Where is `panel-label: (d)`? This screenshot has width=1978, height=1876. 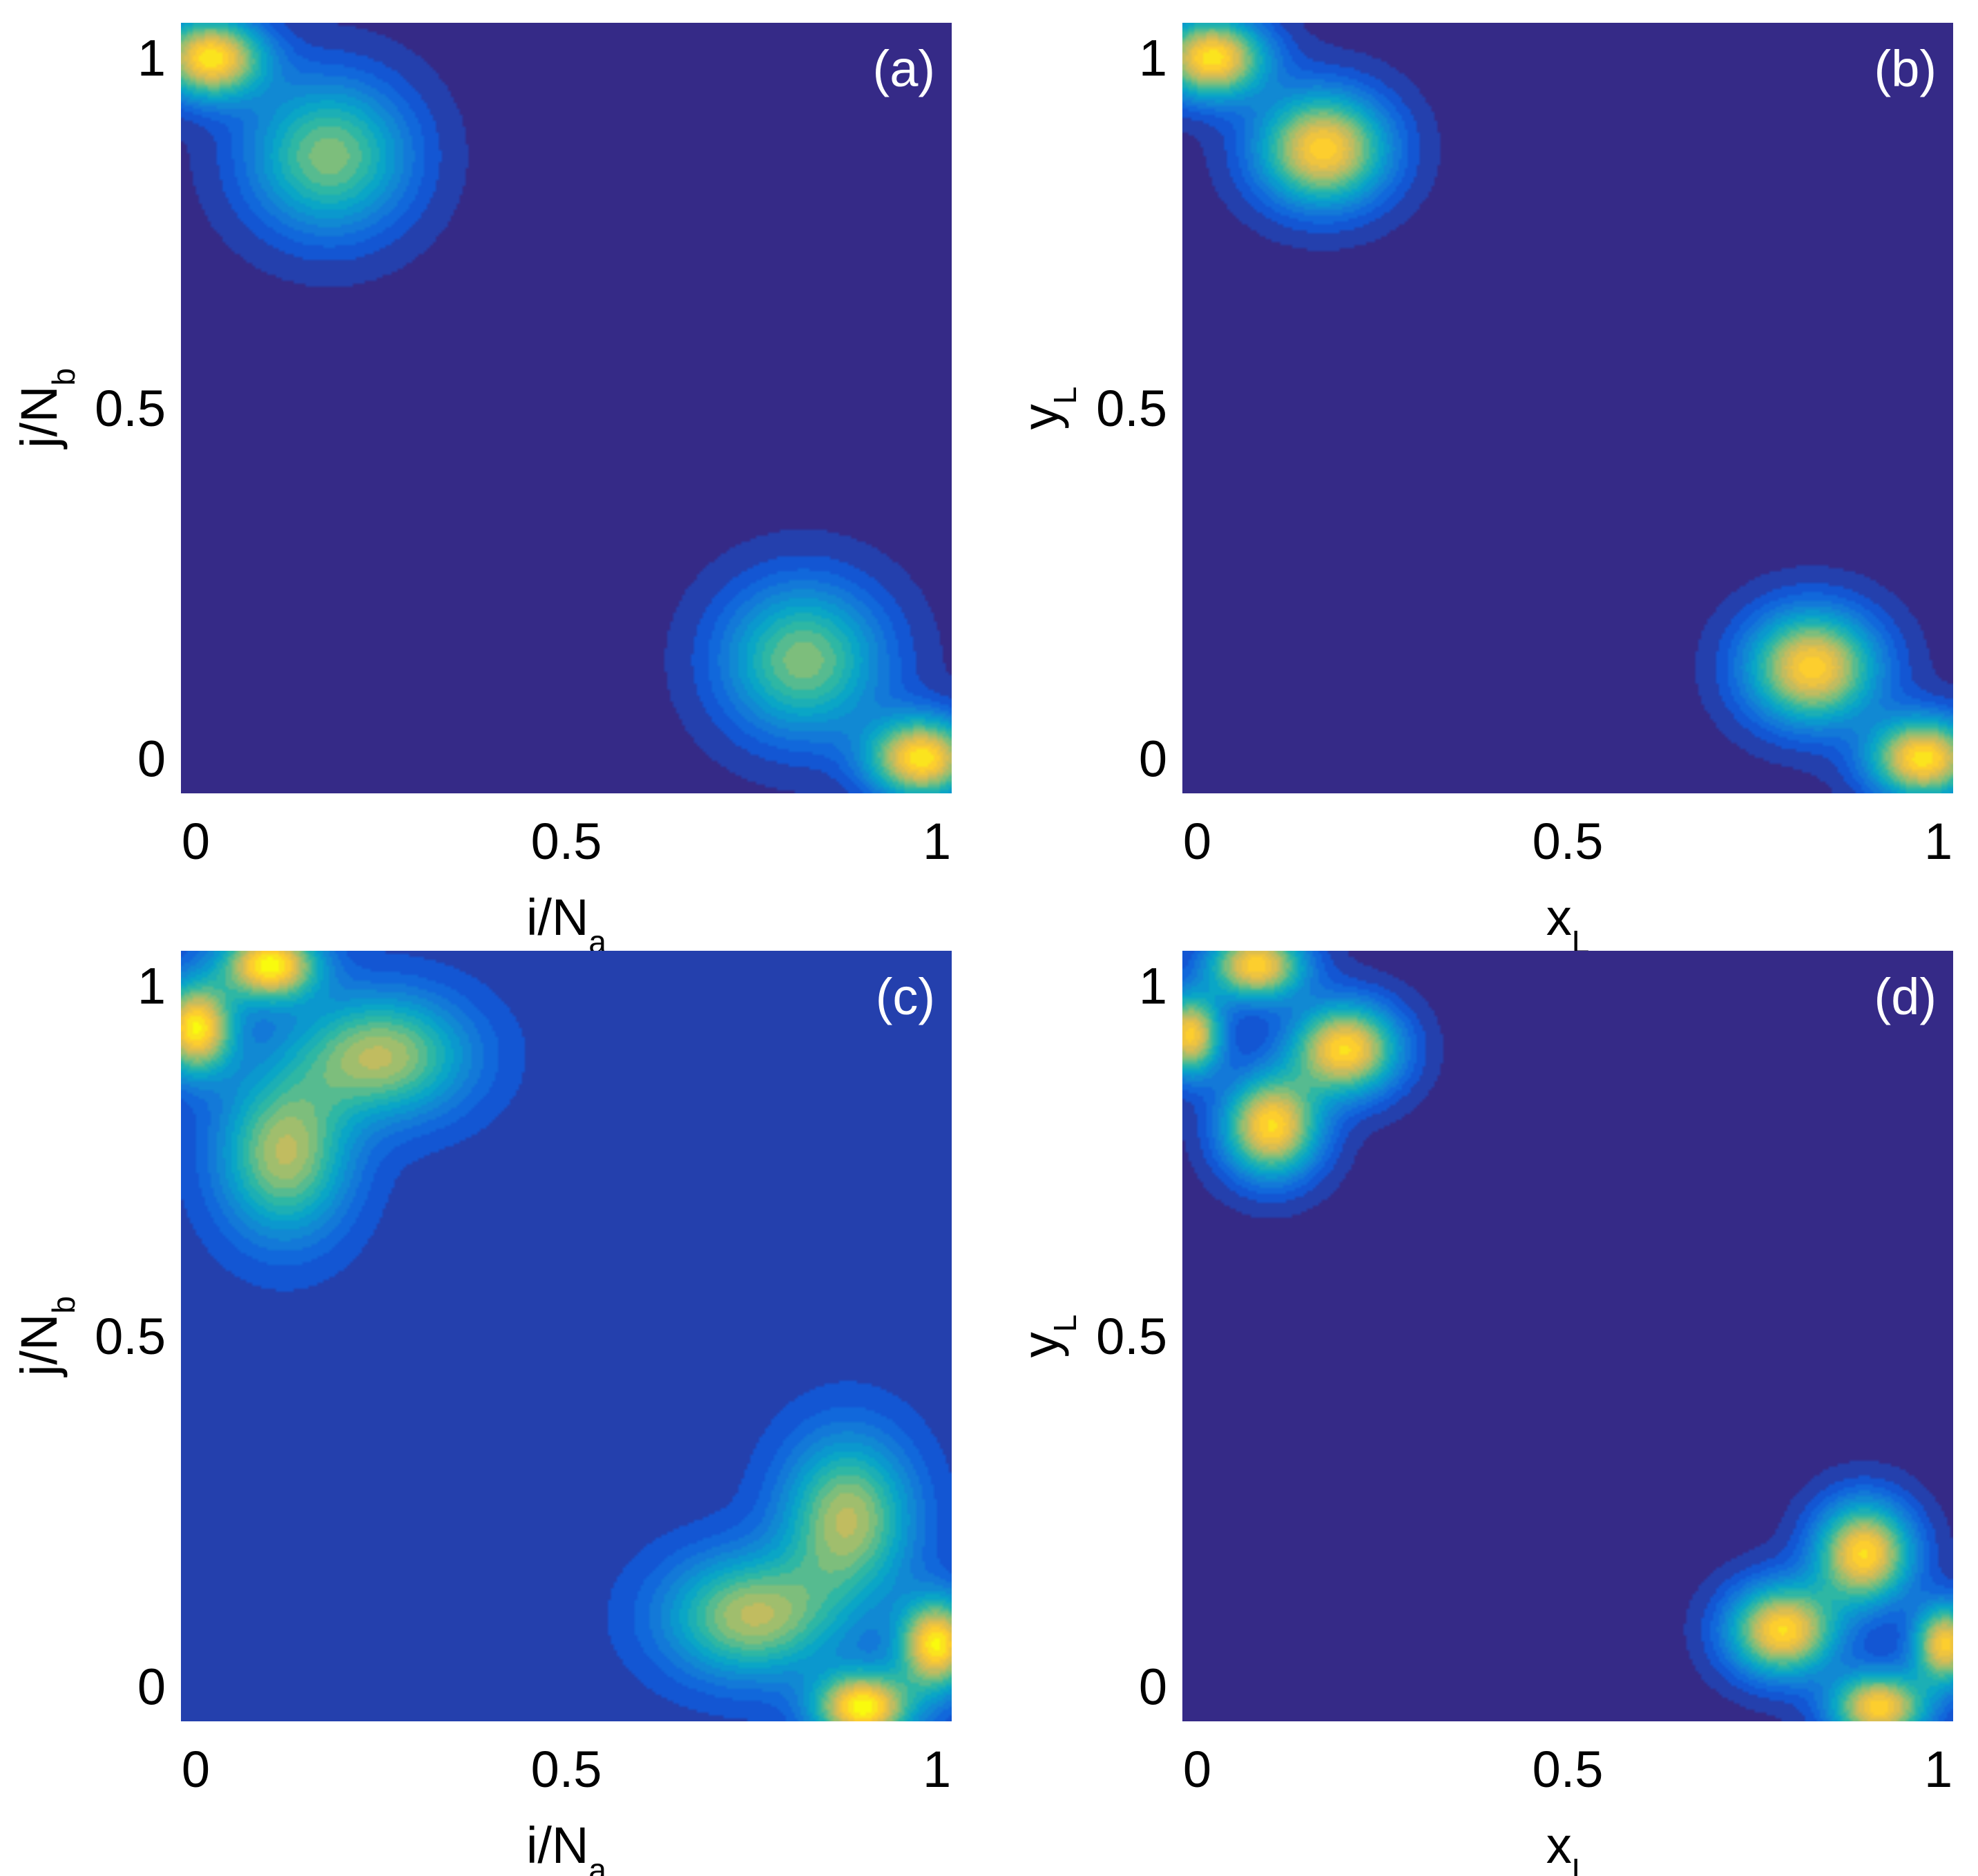 panel-label: (d) is located at coordinates (1905, 997).